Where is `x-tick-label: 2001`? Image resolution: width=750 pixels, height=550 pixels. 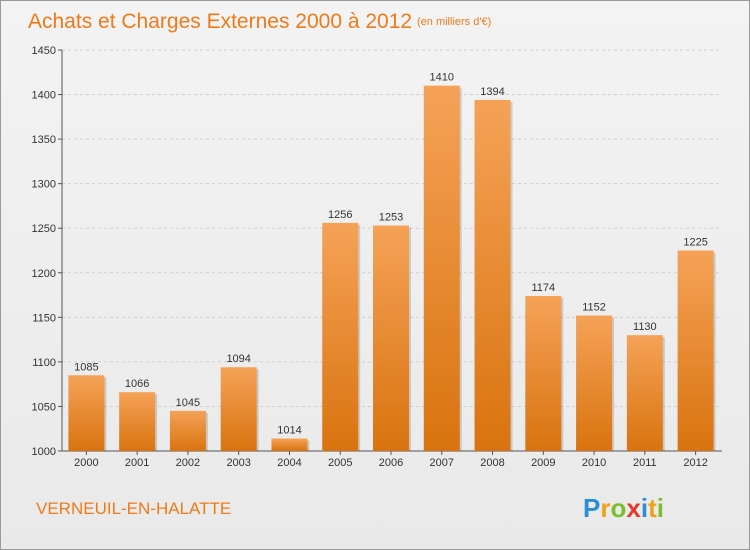
x-tick-label: 2001 is located at coordinates (137, 463).